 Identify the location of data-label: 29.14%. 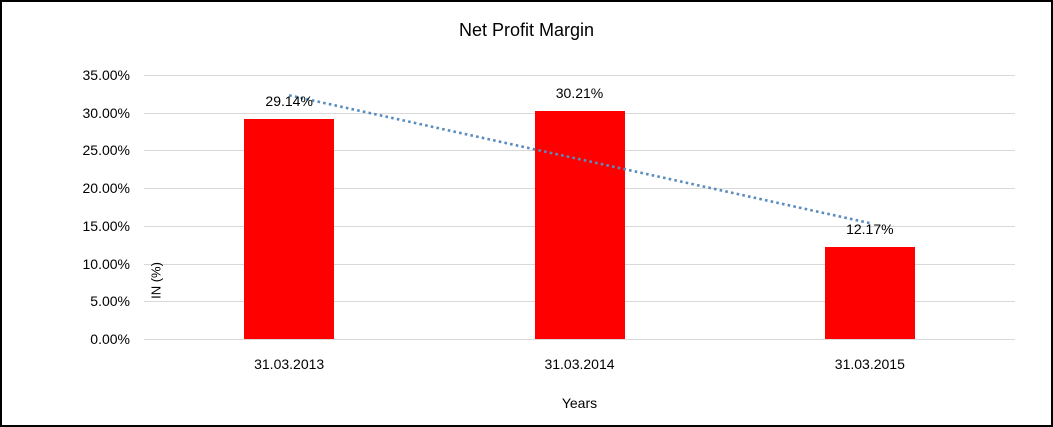
(289, 101).